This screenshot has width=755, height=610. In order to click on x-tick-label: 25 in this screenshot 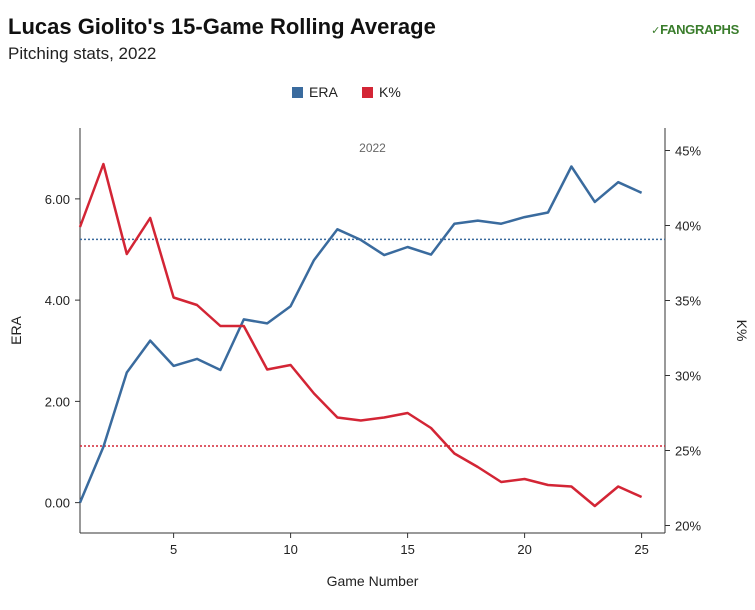, I will do `click(641, 549)`.